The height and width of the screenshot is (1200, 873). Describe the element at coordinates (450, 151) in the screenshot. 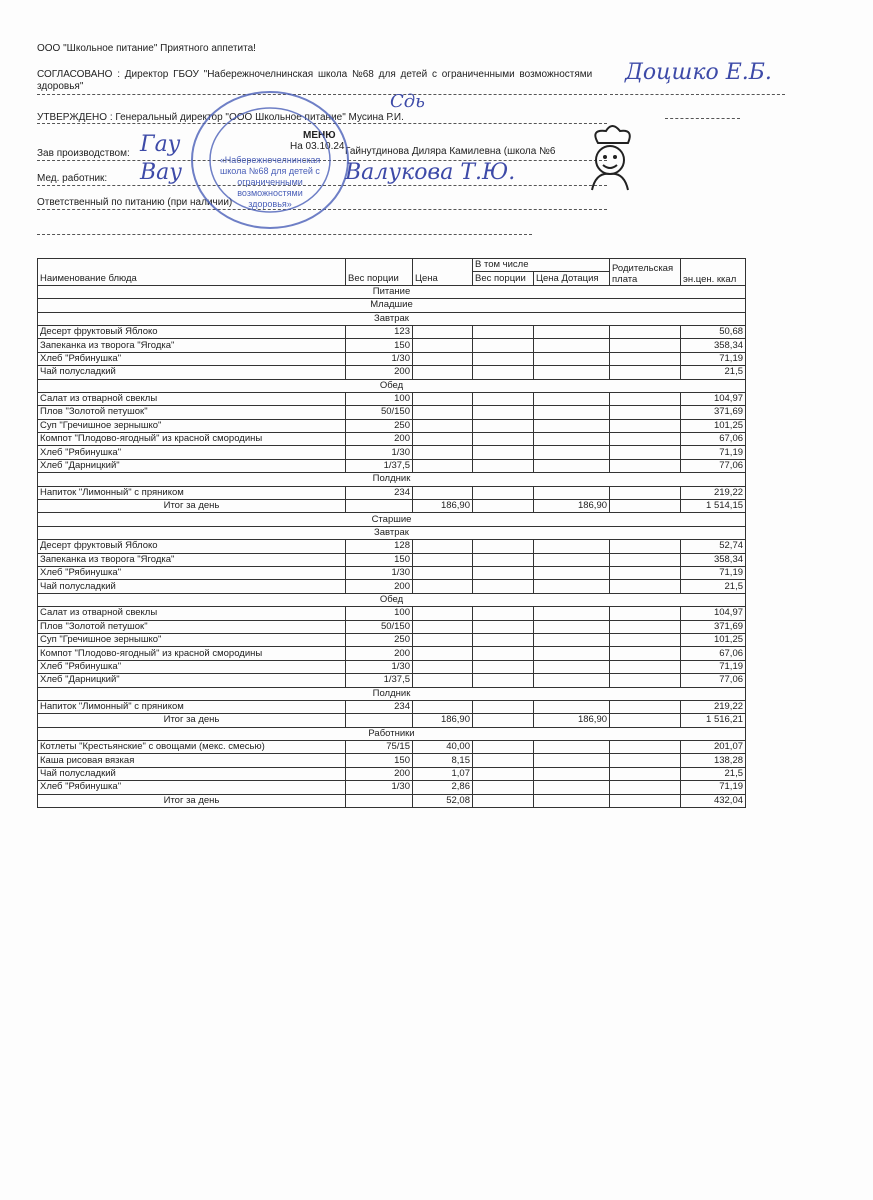

I see `production-name: Гайнутдинова Диляра Камилевна (школа №6` at that location.